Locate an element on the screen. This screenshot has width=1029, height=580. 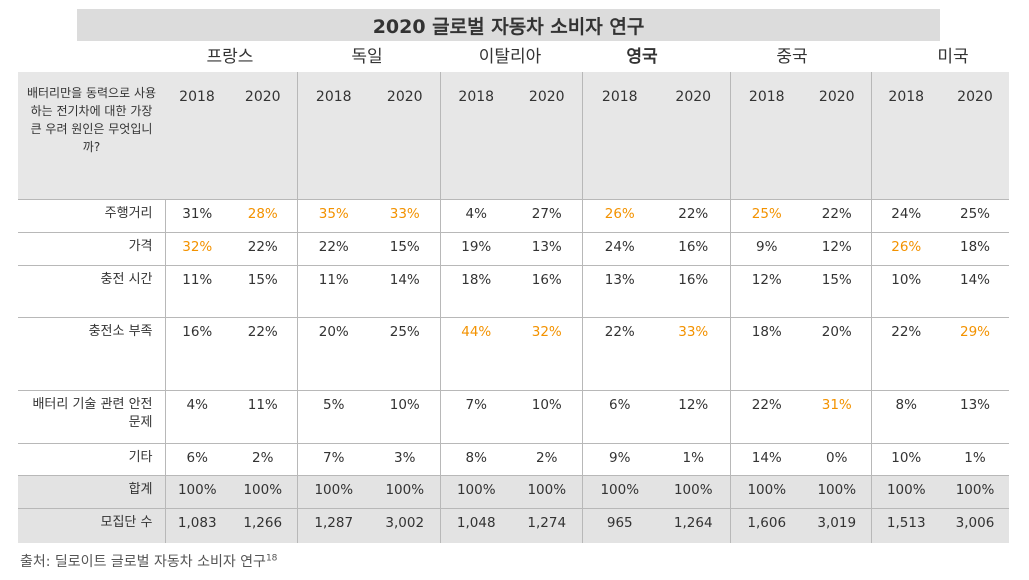
source-text: 출처: 딜로이트 글로벌 자동차 소비자 연구 is located at coordinates (143, 562).